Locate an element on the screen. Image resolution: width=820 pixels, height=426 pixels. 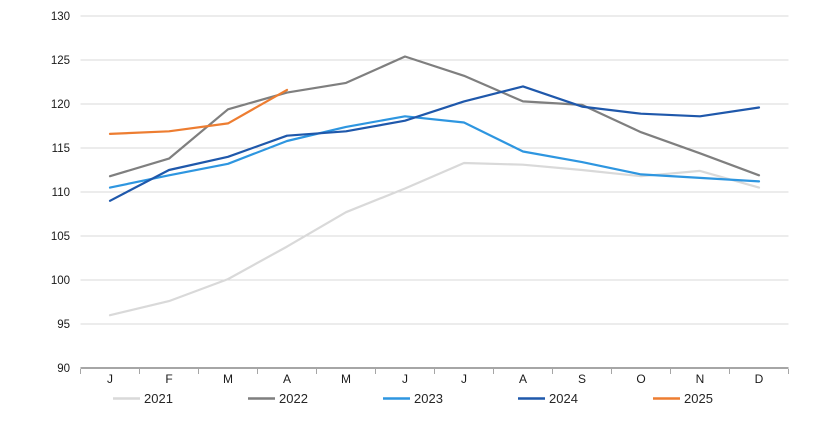
legend-item-2022: 2022 is located at coordinates (278, 398).